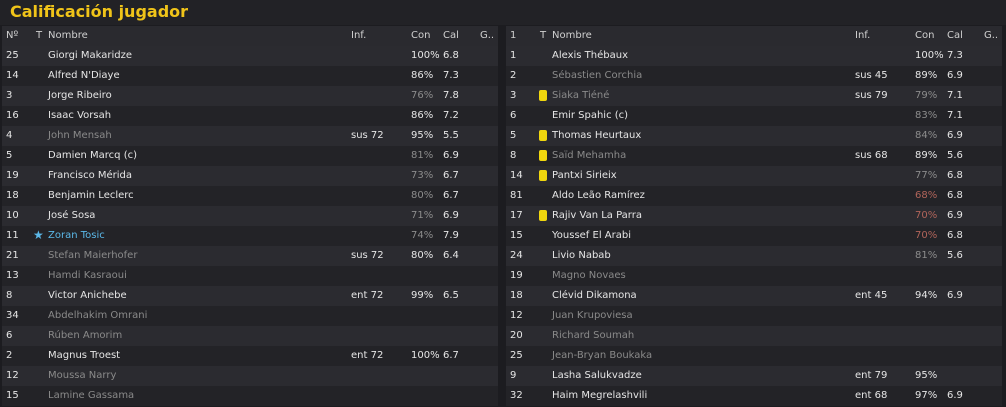 This screenshot has height=407, width=1006. Describe the element at coordinates (250, 256) in the screenshot. I see `player-row: 21 Stefan Maierhofer sus 72 80% 6.4` at that location.